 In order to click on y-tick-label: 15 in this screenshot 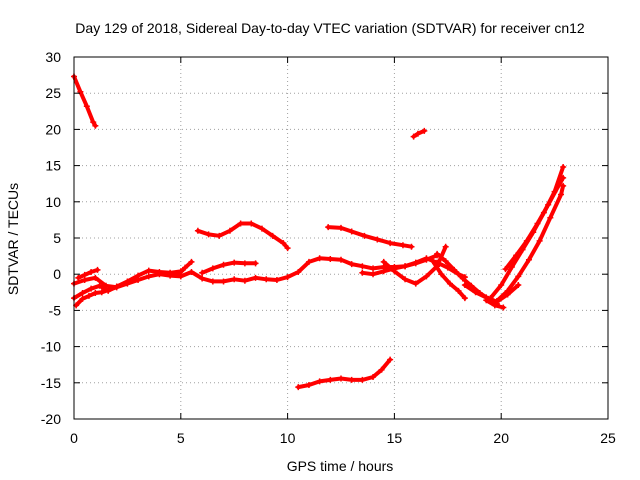, I will do `click(53, 166)`.